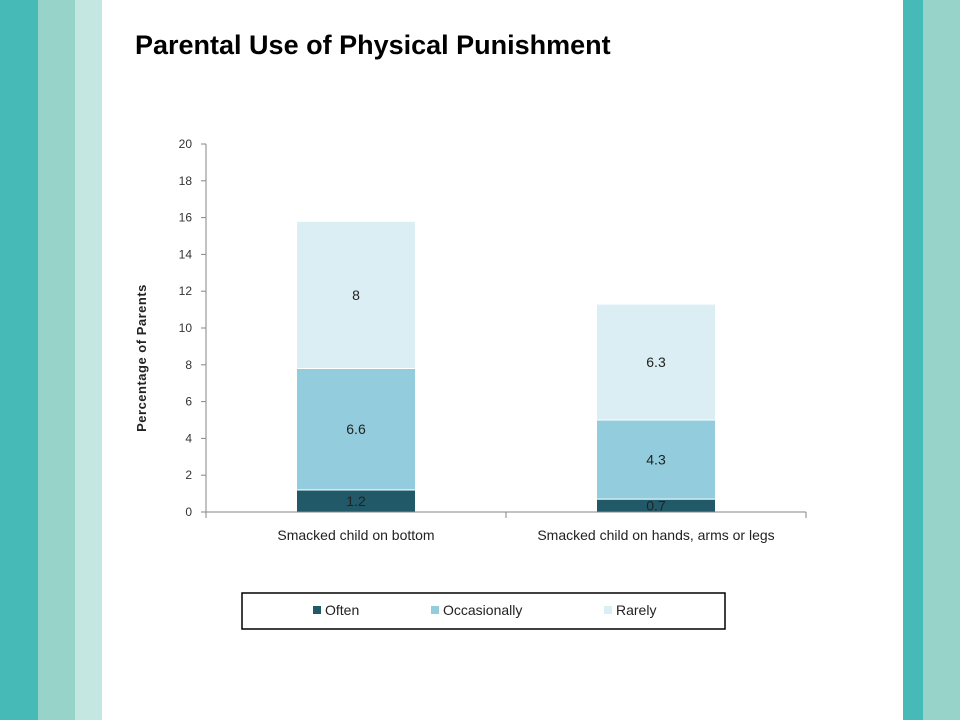 This screenshot has width=960, height=720. What do you see at coordinates (188, 438) in the screenshot?
I see `y-tick-label: 4` at bounding box center [188, 438].